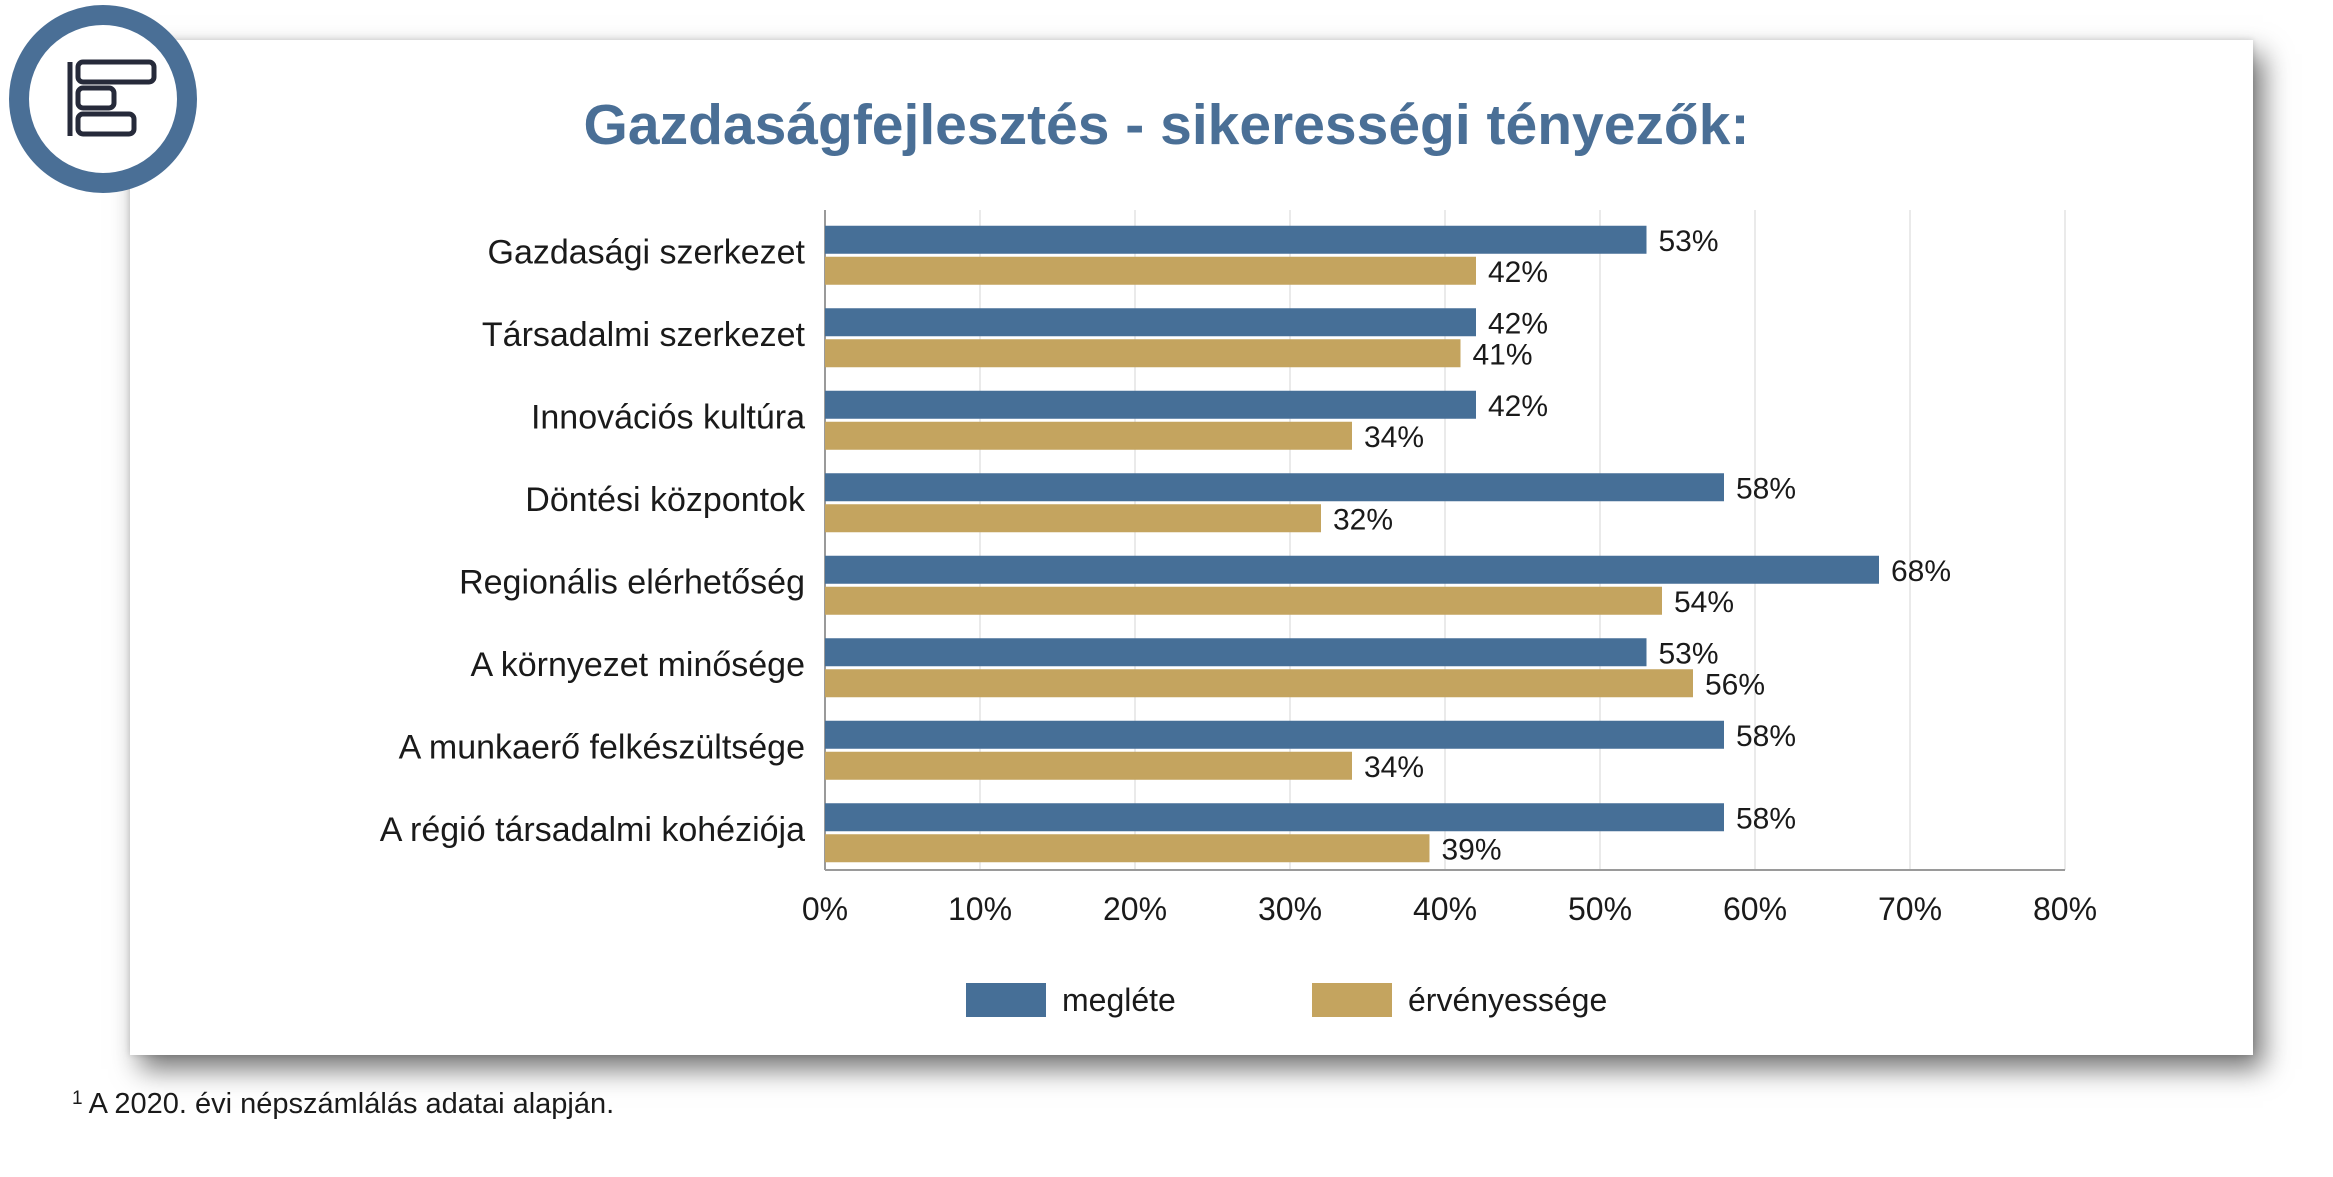 The height and width of the screenshot is (1177, 2333). I want to click on x-tick-label: 80%, so click(2065, 909).